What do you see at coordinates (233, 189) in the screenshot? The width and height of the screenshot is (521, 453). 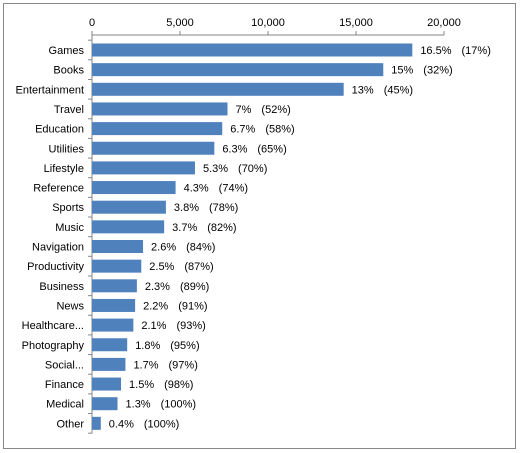 I see `cumulative-label: (74%)` at bounding box center [233, 189].